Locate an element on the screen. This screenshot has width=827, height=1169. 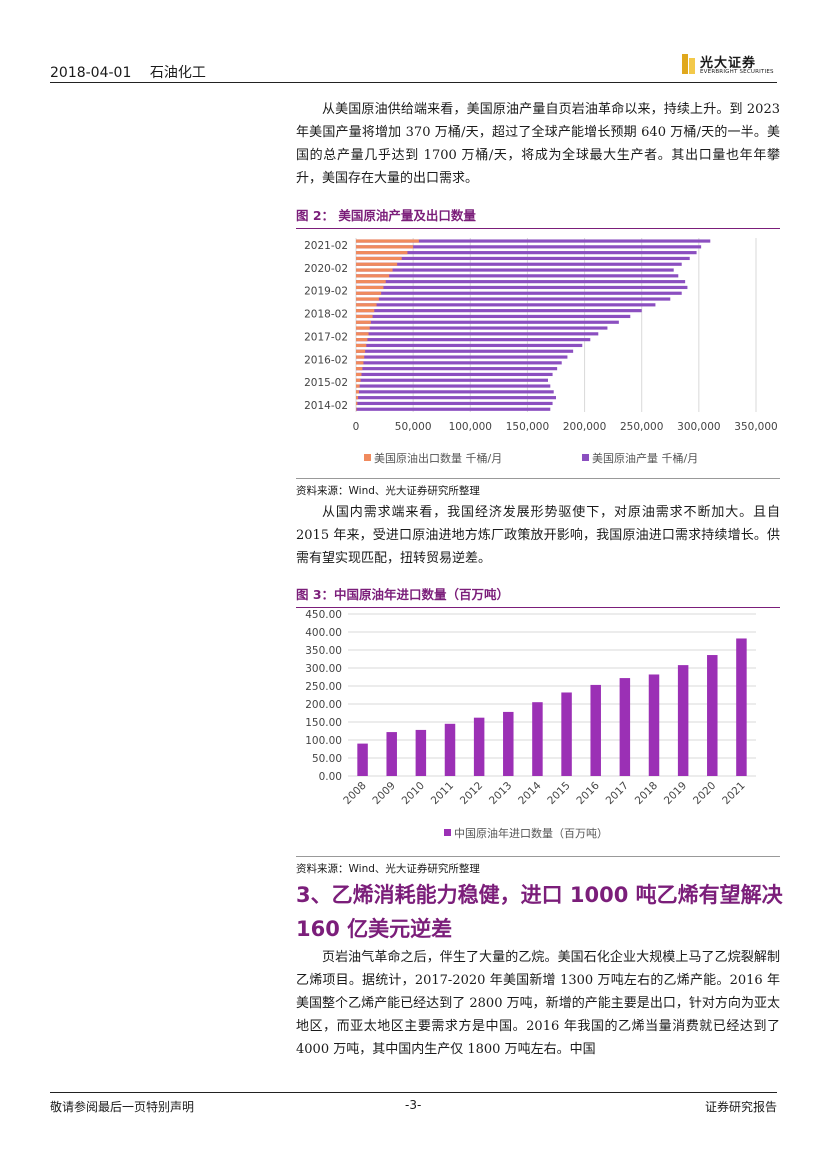
report-date: 2018-04-01 is located at coordinates (91, 73).